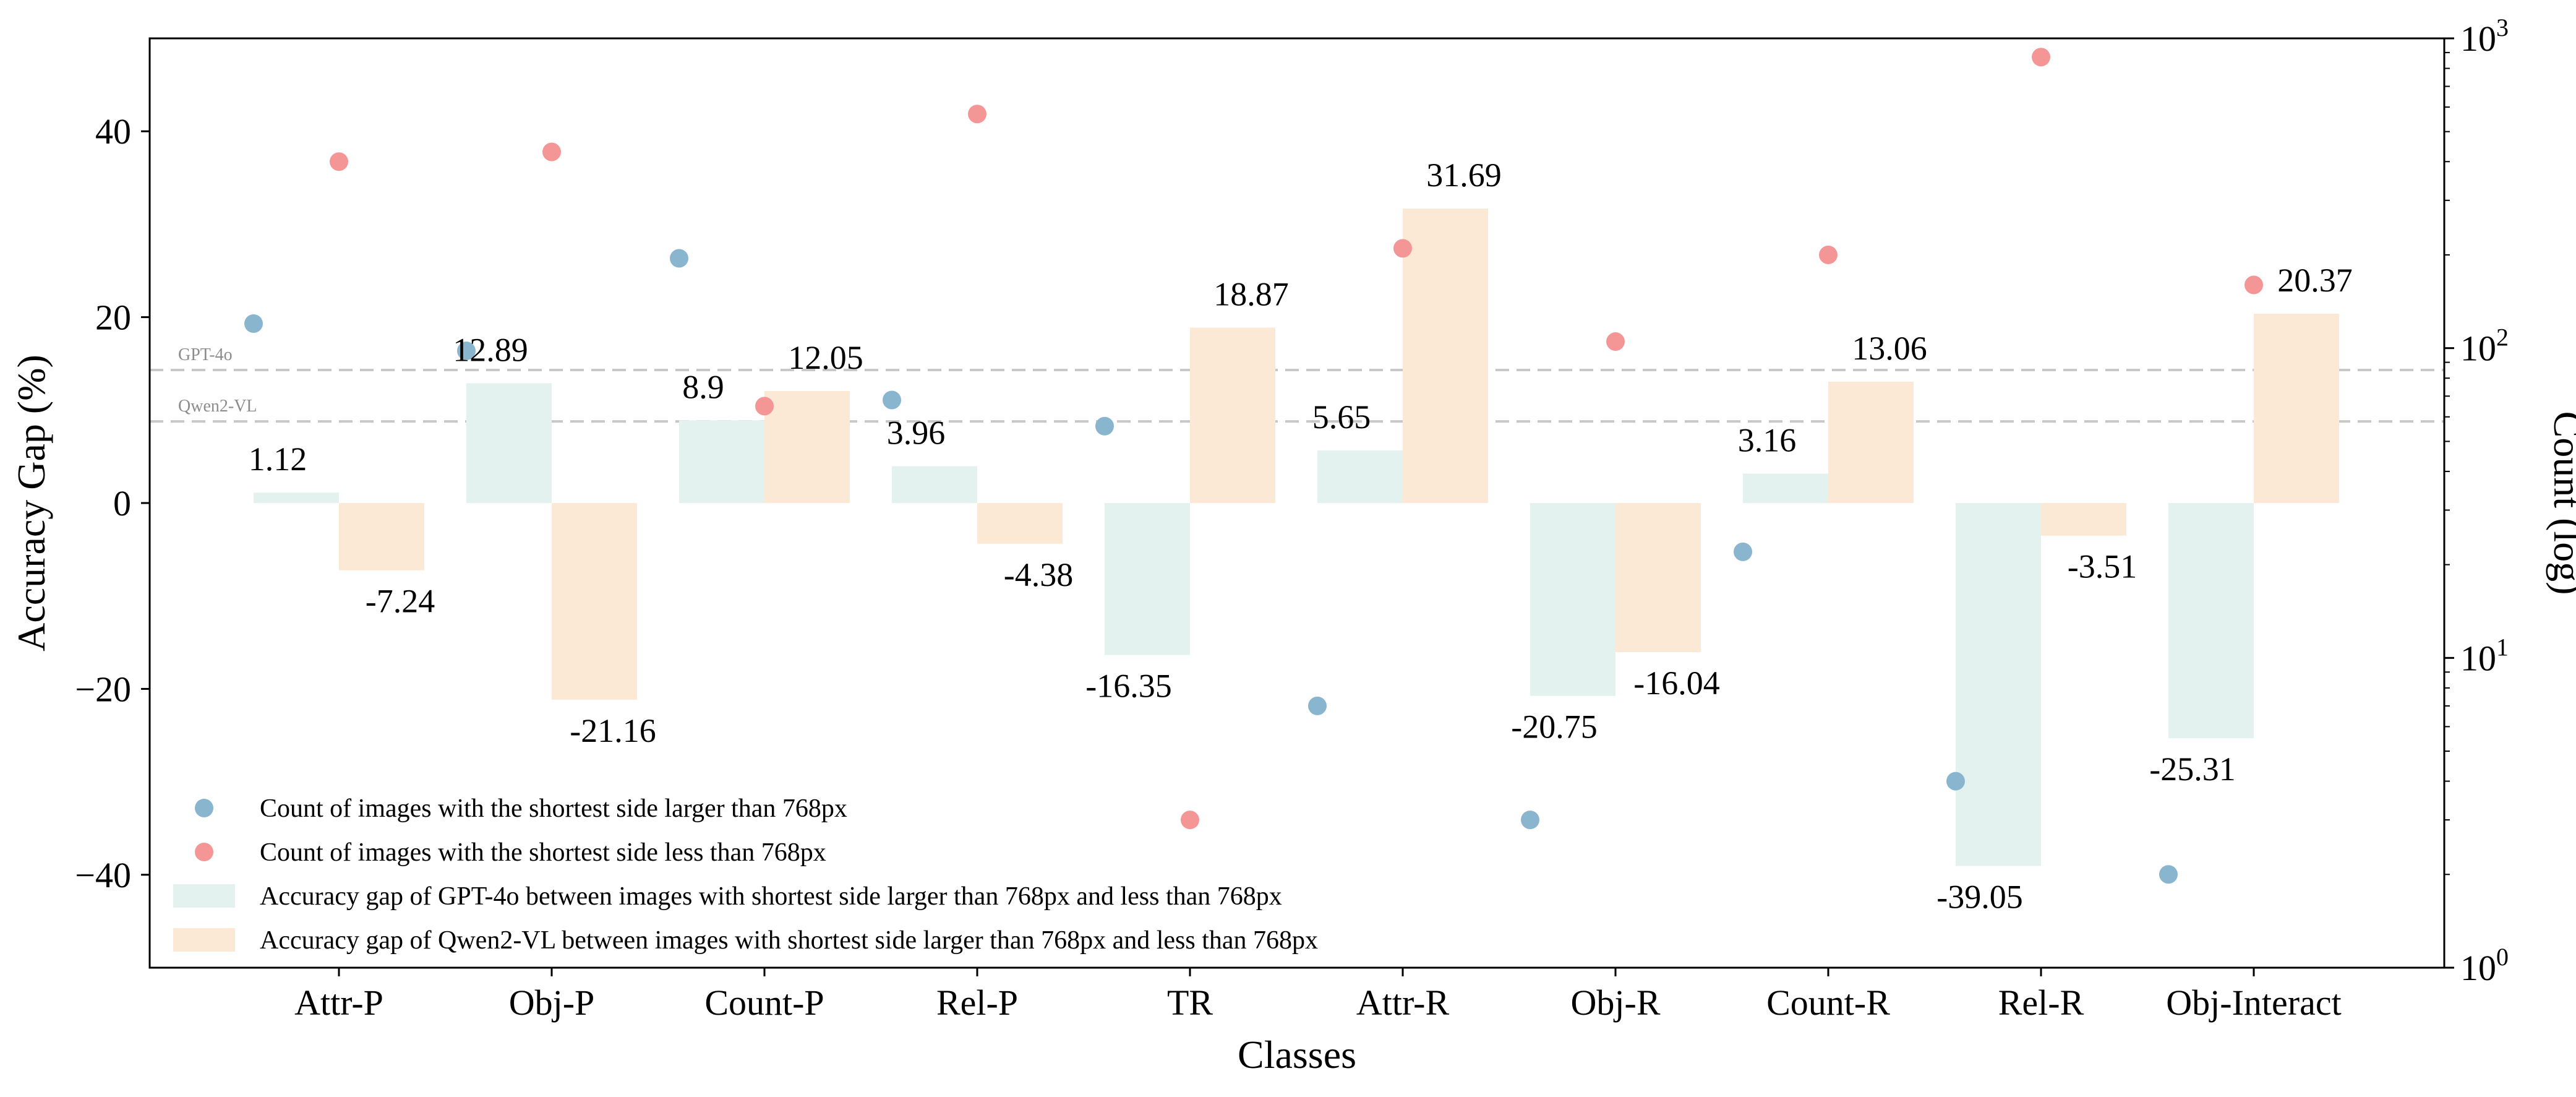 This screenshot has height=1097, width=2576. I want to click on x-tick-label: Attr-P, so click(338, 1003).